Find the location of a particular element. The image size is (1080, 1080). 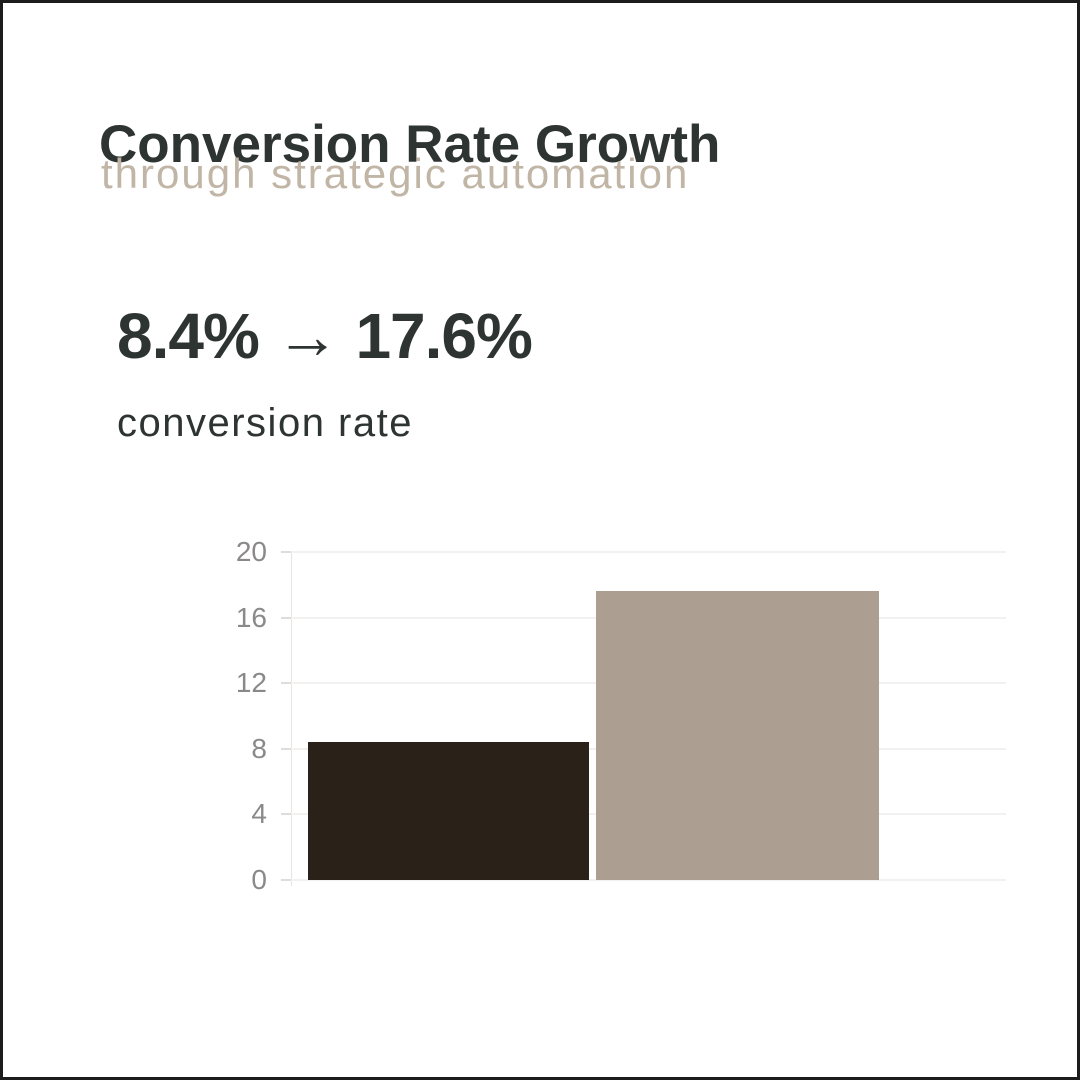

page-title: Conversion Rate Growth is located at coordinates (410, 144).